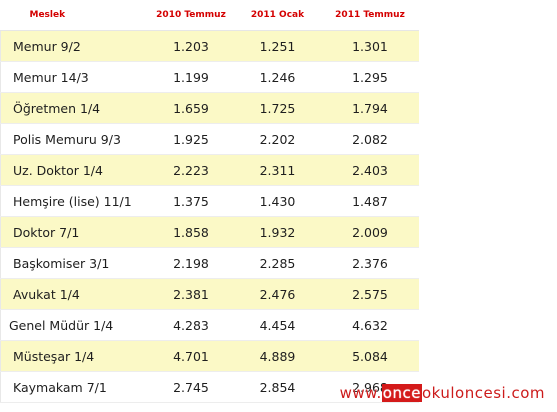 Image resolution: width=557 pixels, height=412 pixels. I want to click on table-row: Memur 9/2 1.203 1.251 1.301, so click(209, 46).